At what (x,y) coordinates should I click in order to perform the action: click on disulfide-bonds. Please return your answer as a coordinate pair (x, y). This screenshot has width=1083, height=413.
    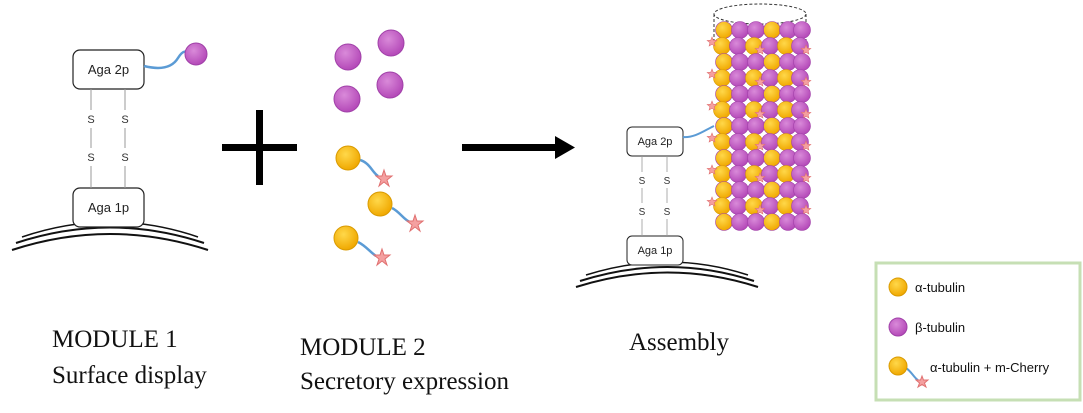
    Looking at the image, I should click on (108, 138).